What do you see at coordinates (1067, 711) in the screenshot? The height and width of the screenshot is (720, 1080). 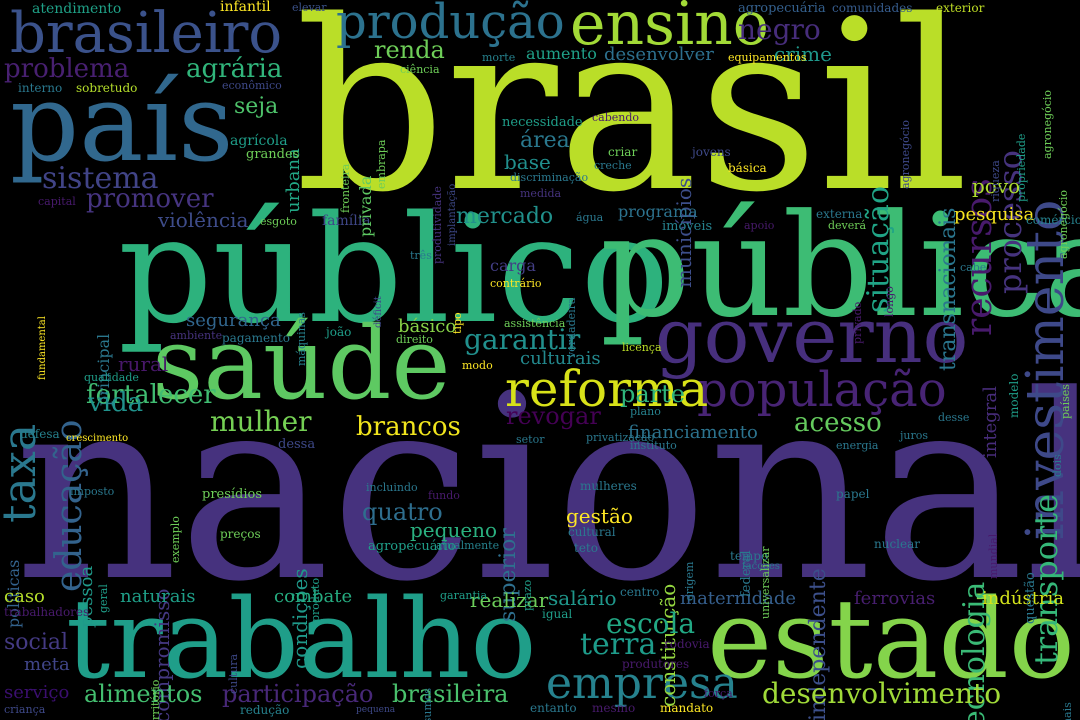 I see `word-aposentadorias: nacionais` at bounding box center [1067, 711].